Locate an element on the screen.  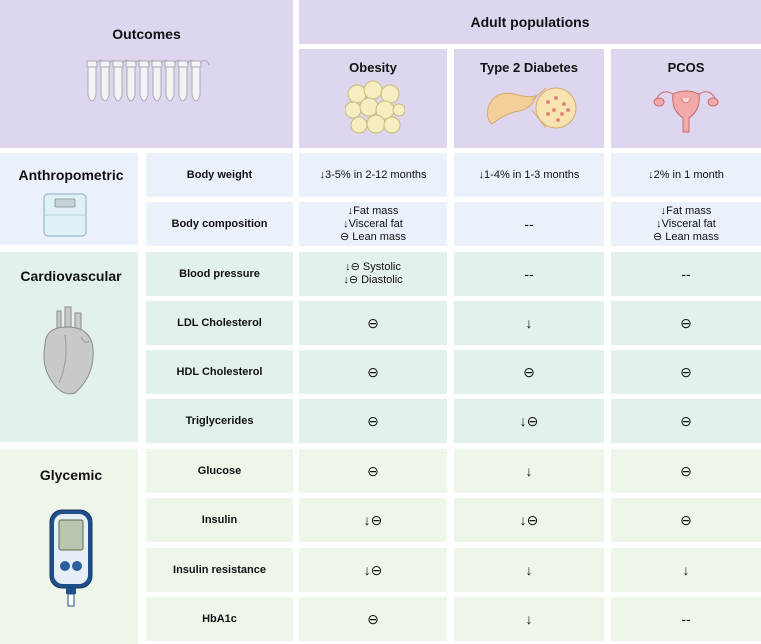
row-label-text: LDL Cholesterol is located at coordinates (219, 323).